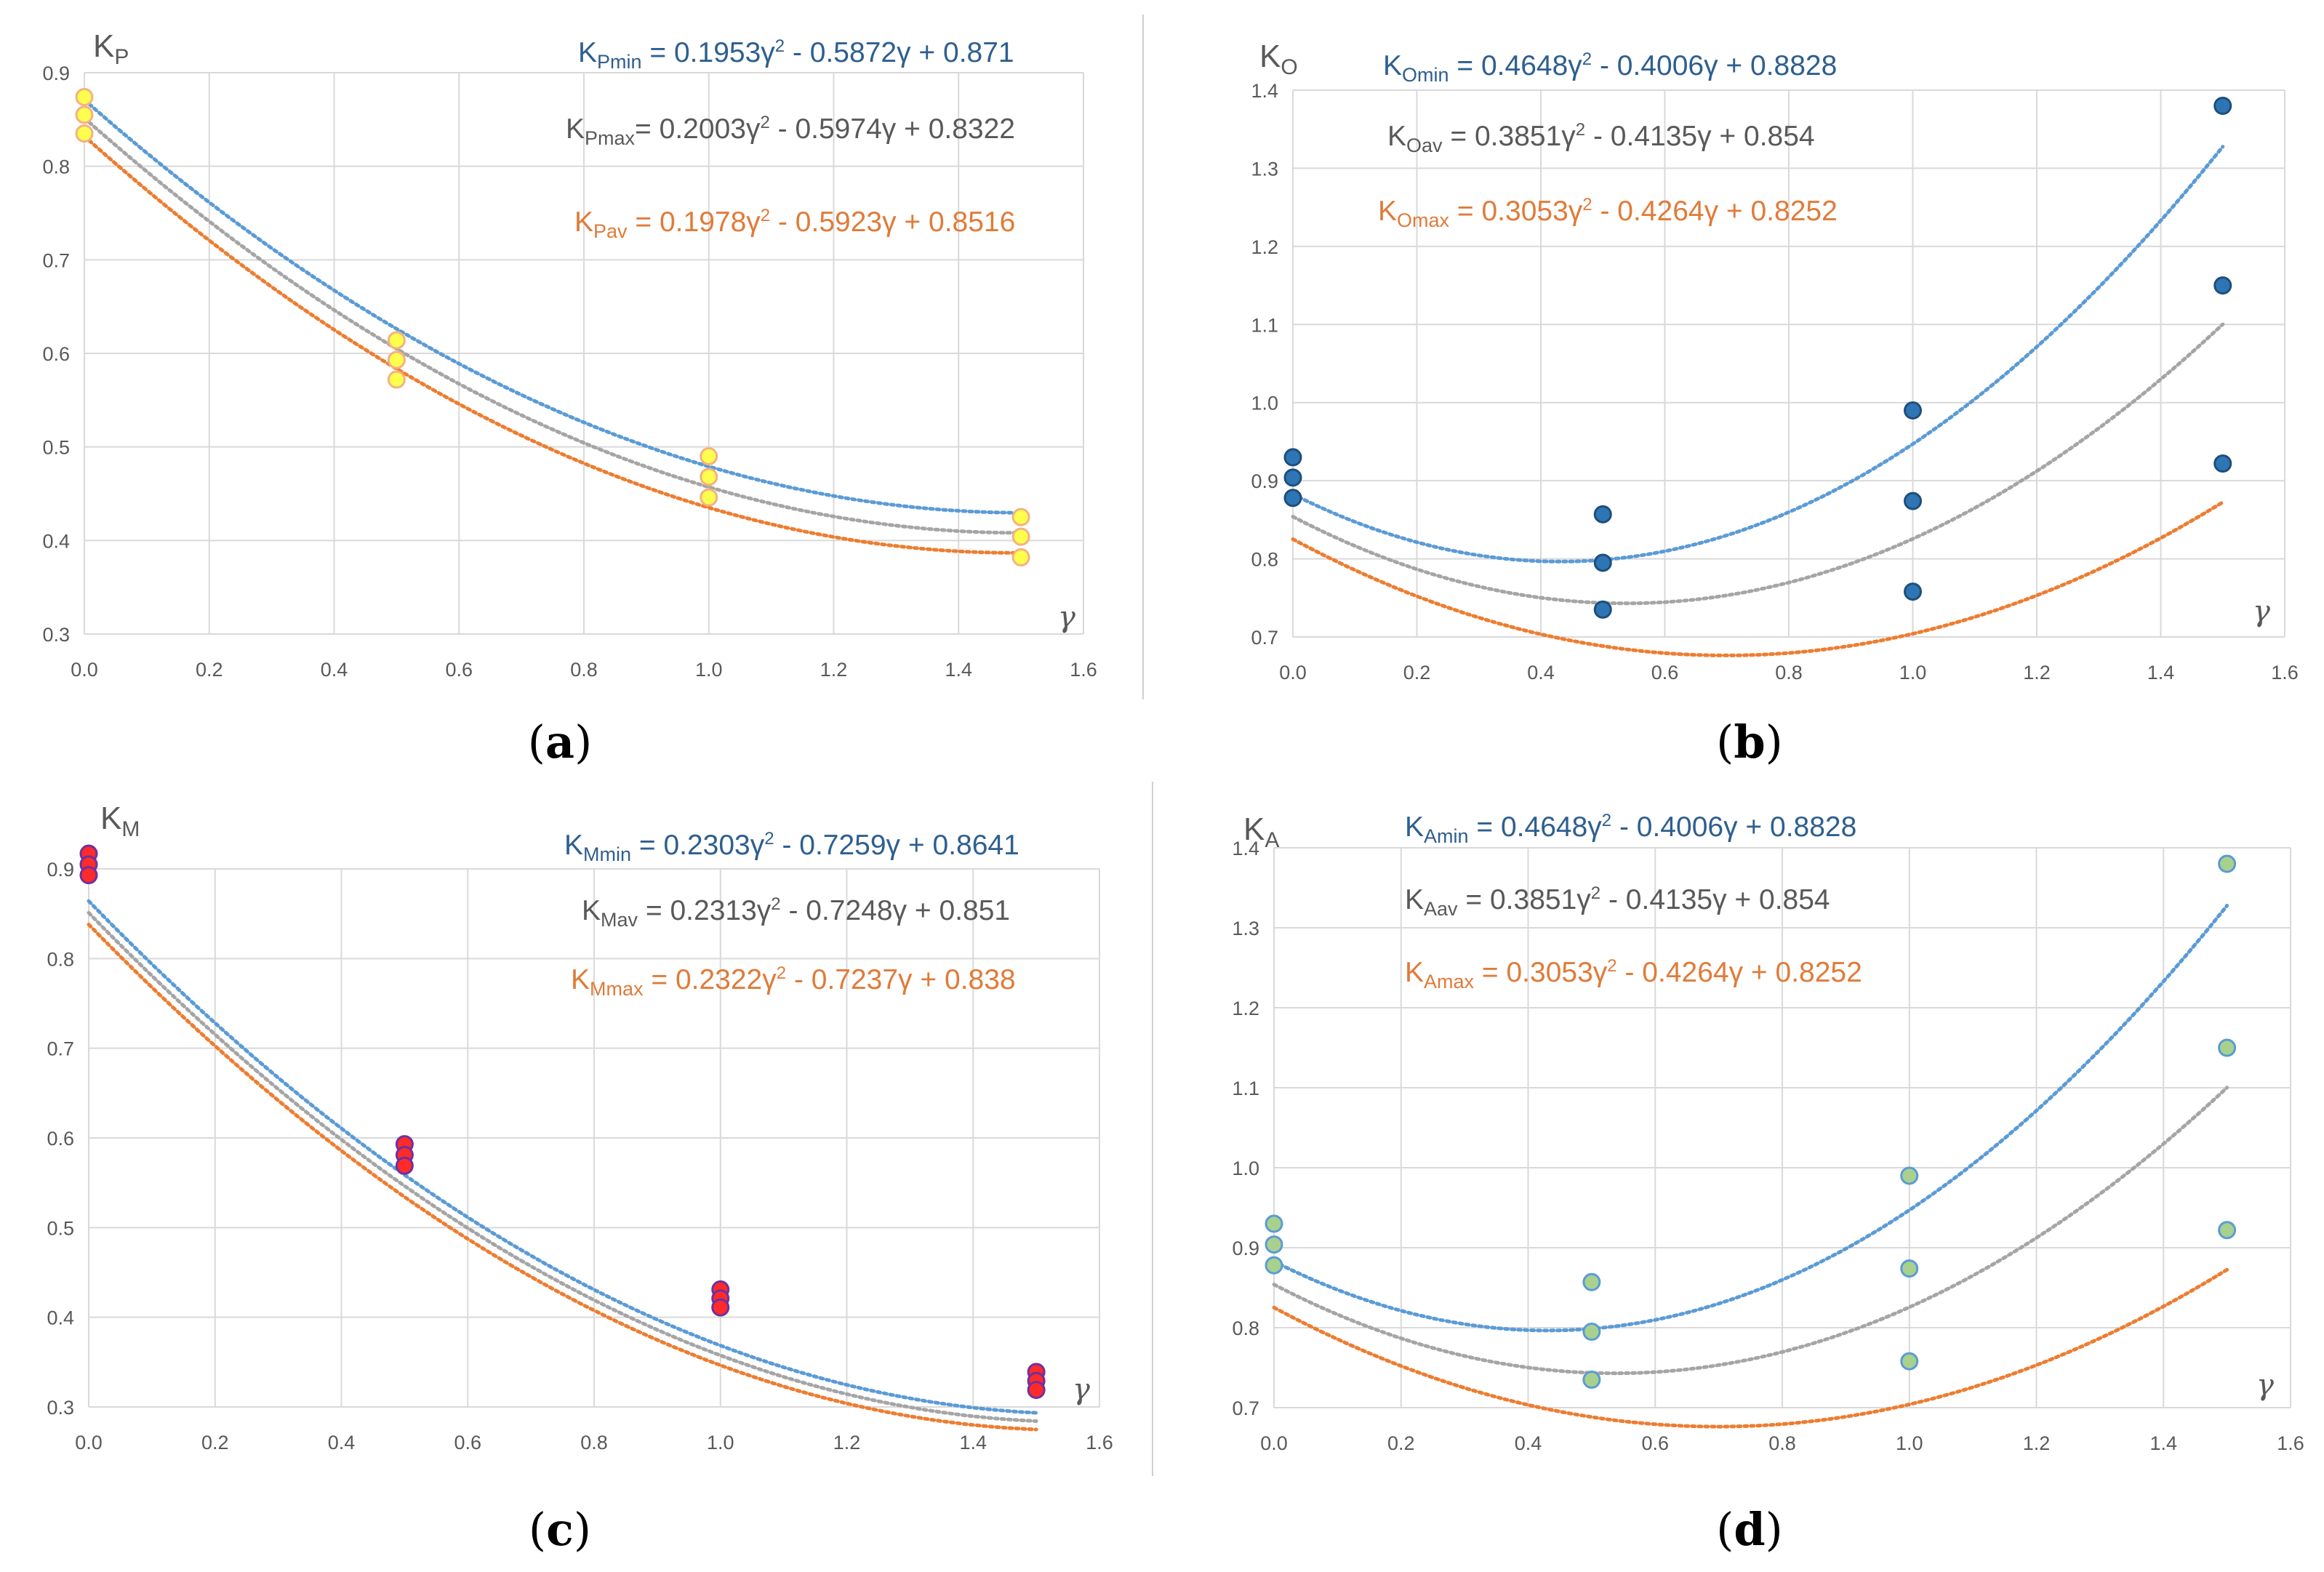  Describe the element at coordinates (1758, 579) in the screenshot. I see `trendline-KOmax` at that location.